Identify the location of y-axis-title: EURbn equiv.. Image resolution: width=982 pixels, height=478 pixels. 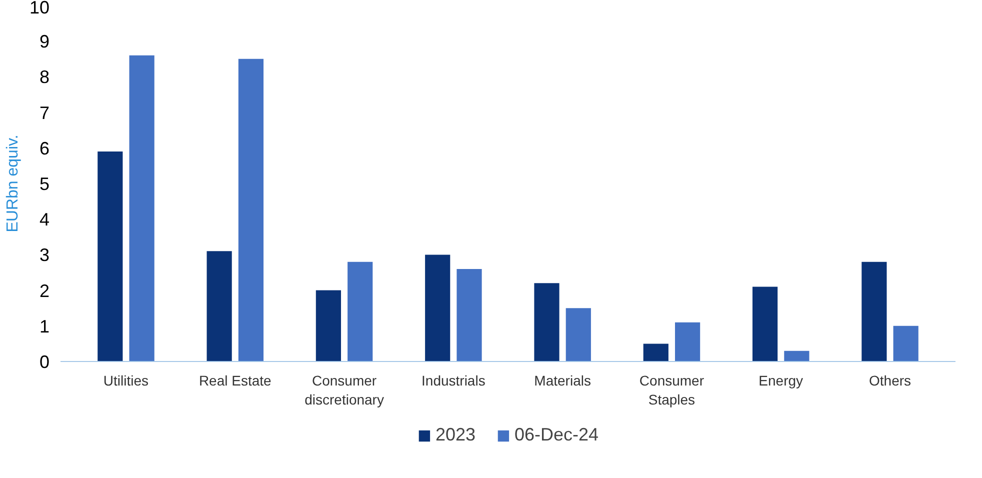
(13, 183).